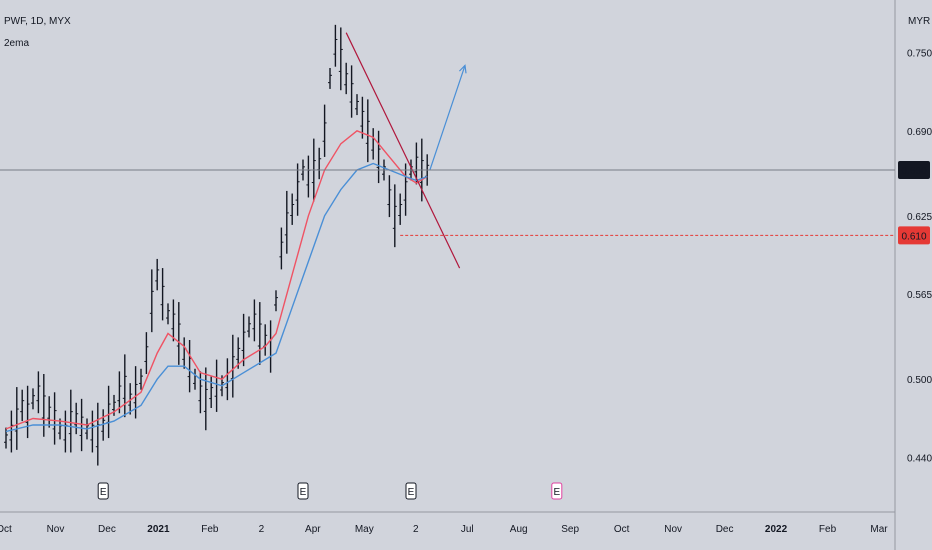 This screenshot has height=550, width=932. Describe the element at coordinates (919, 217) in the screenshot. I see `y-tick-label: 0.625` at that location.